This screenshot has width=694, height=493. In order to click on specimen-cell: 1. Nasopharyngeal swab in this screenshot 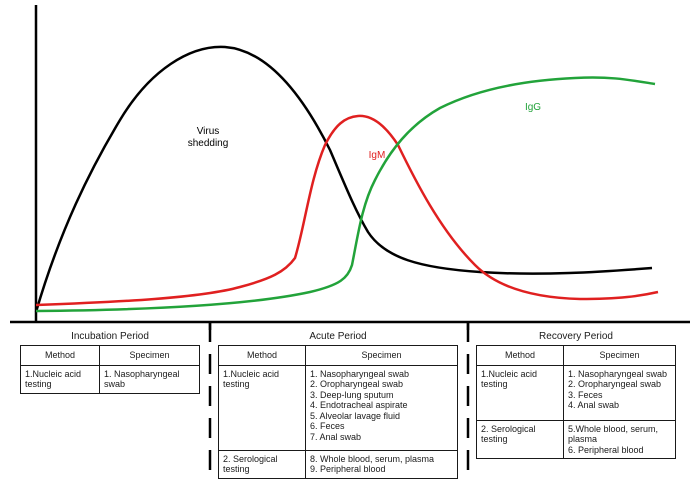, I will do `click(149, 379)`.